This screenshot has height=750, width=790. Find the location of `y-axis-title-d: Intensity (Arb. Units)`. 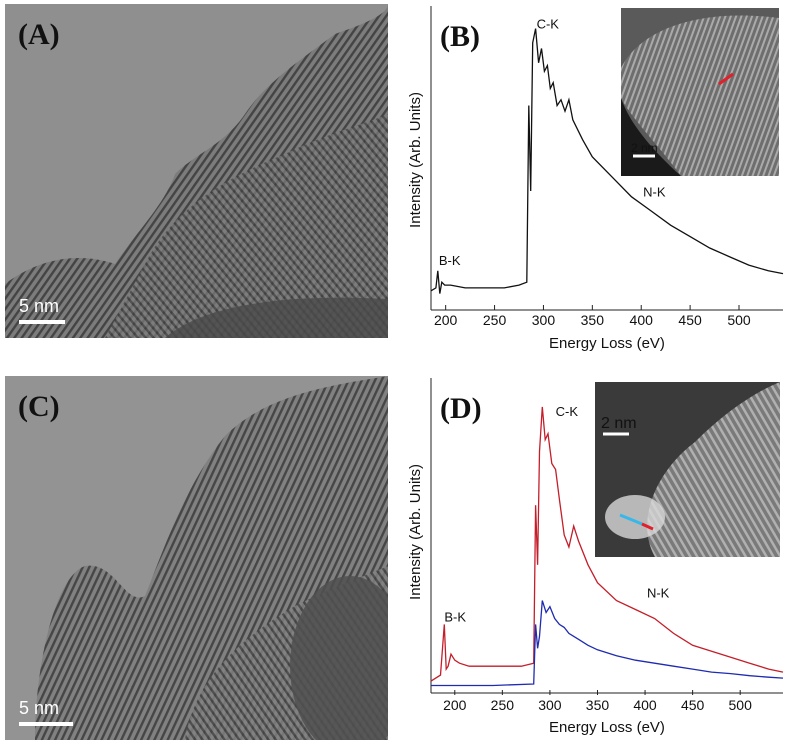

y-axis-title-d: Intensity (Arb. Units) is located at coordinates (415, 532).